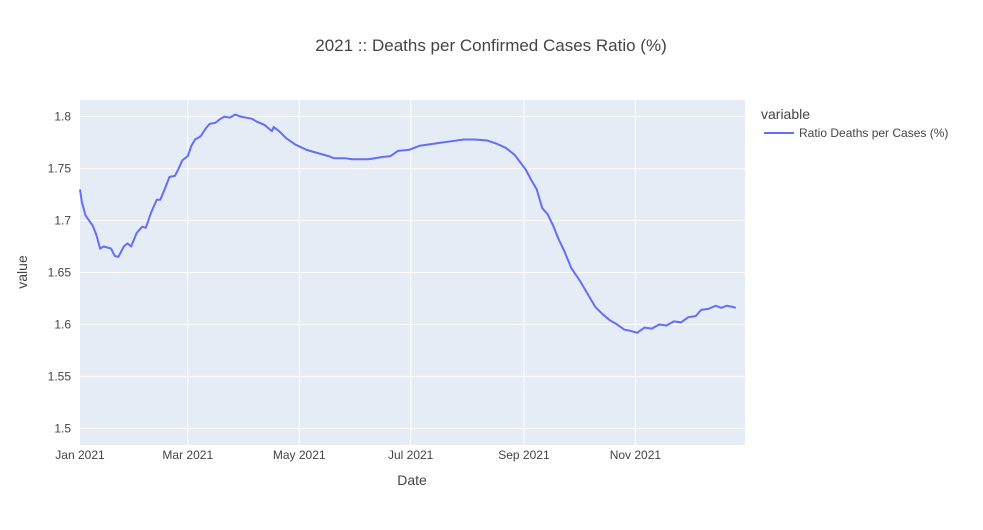 The width and height of the screenshot is (983, 530). What do you see at coordinates (187, 455) in the screenshot?
I see `x-tick-label: Mar 2021` at bounding box center [187, 455].